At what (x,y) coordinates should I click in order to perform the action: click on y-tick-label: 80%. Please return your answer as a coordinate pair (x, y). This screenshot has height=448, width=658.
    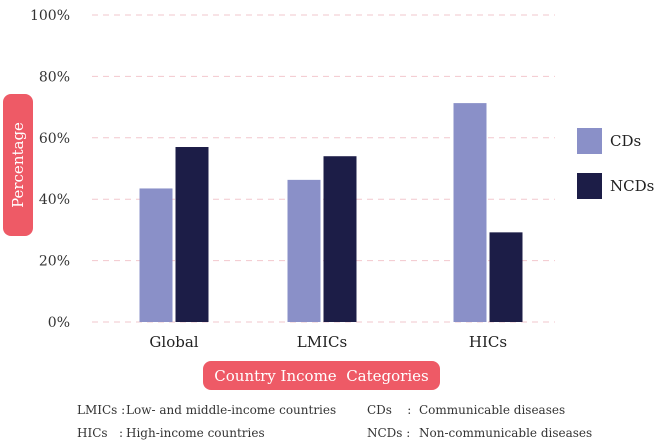
    Looking at the image, I should click on (54, 77).